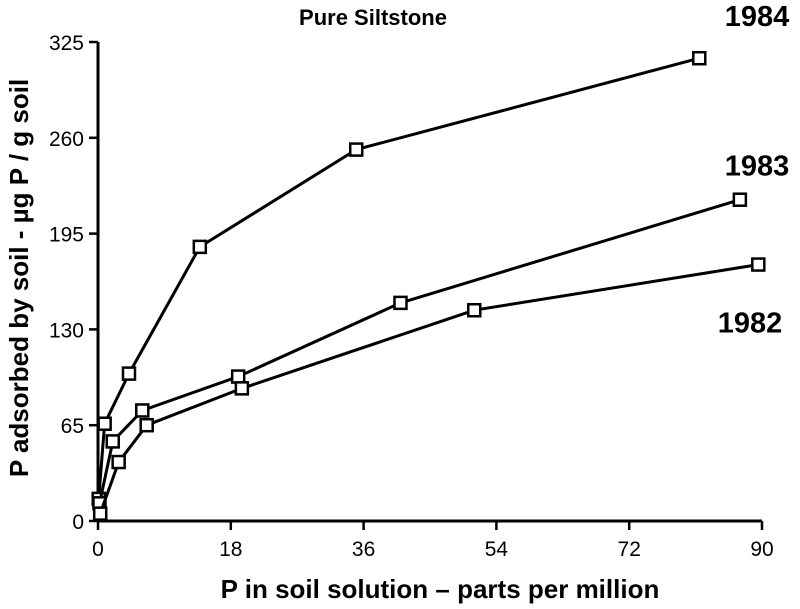  What do you see at coordinates (440, 589) in the screenshot?
I see `x-axis-title: P in soil solution – parts per million` at bounding box center [440, 589].